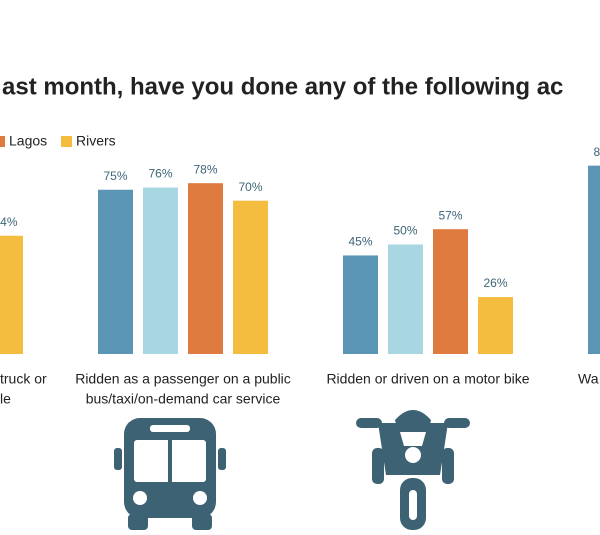 This screenshot has width=600, height=535. I want to click on bus-icon, so click(170, 474).